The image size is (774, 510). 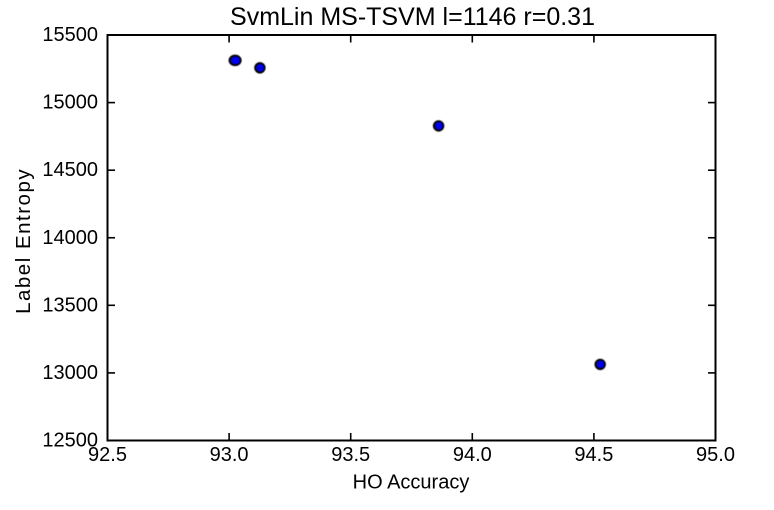 I want to click on svg-text: HO Accuracy, so click(x=411, y=483).